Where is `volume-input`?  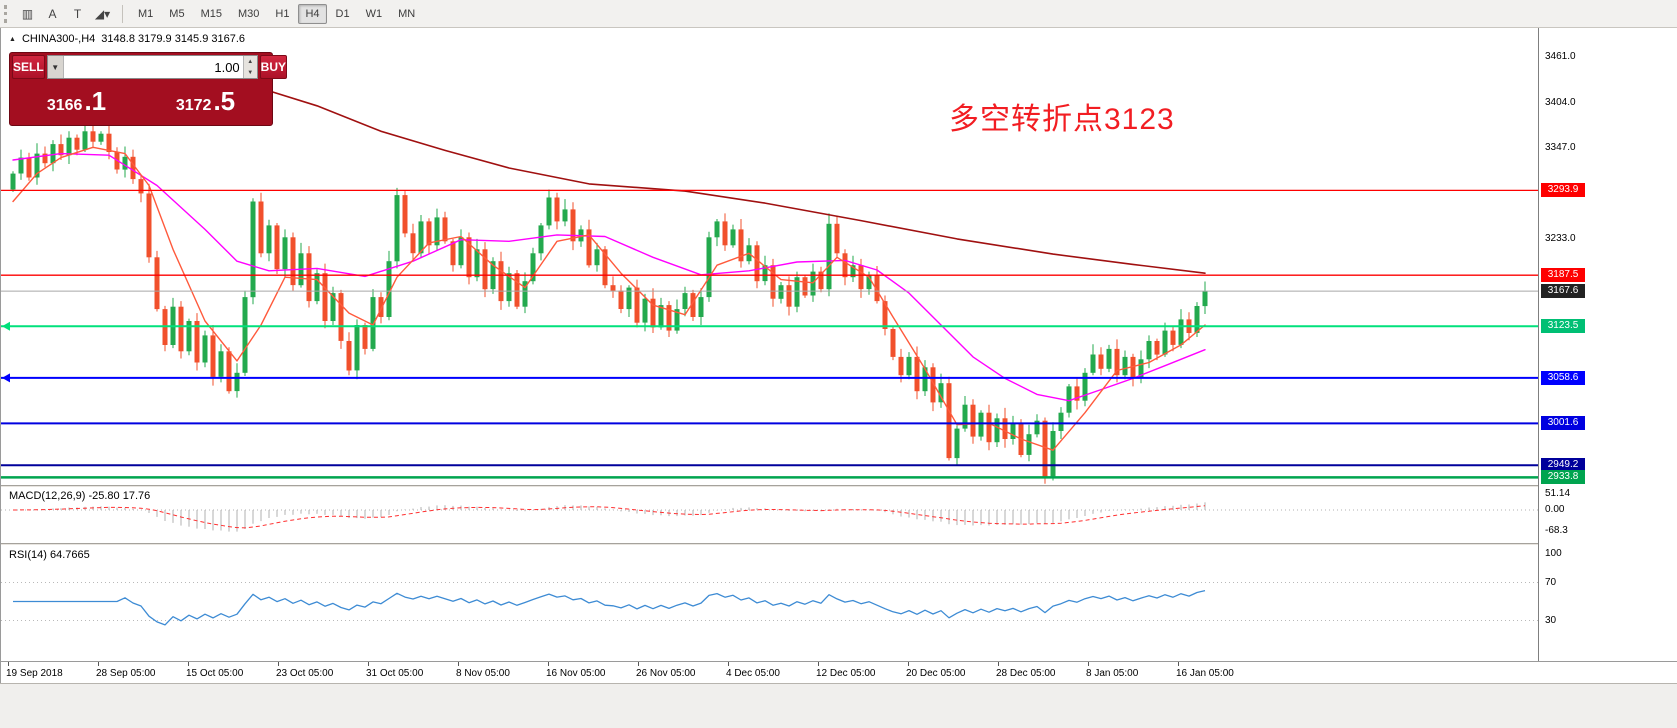 volume-input is located at coordinates (153, 67).